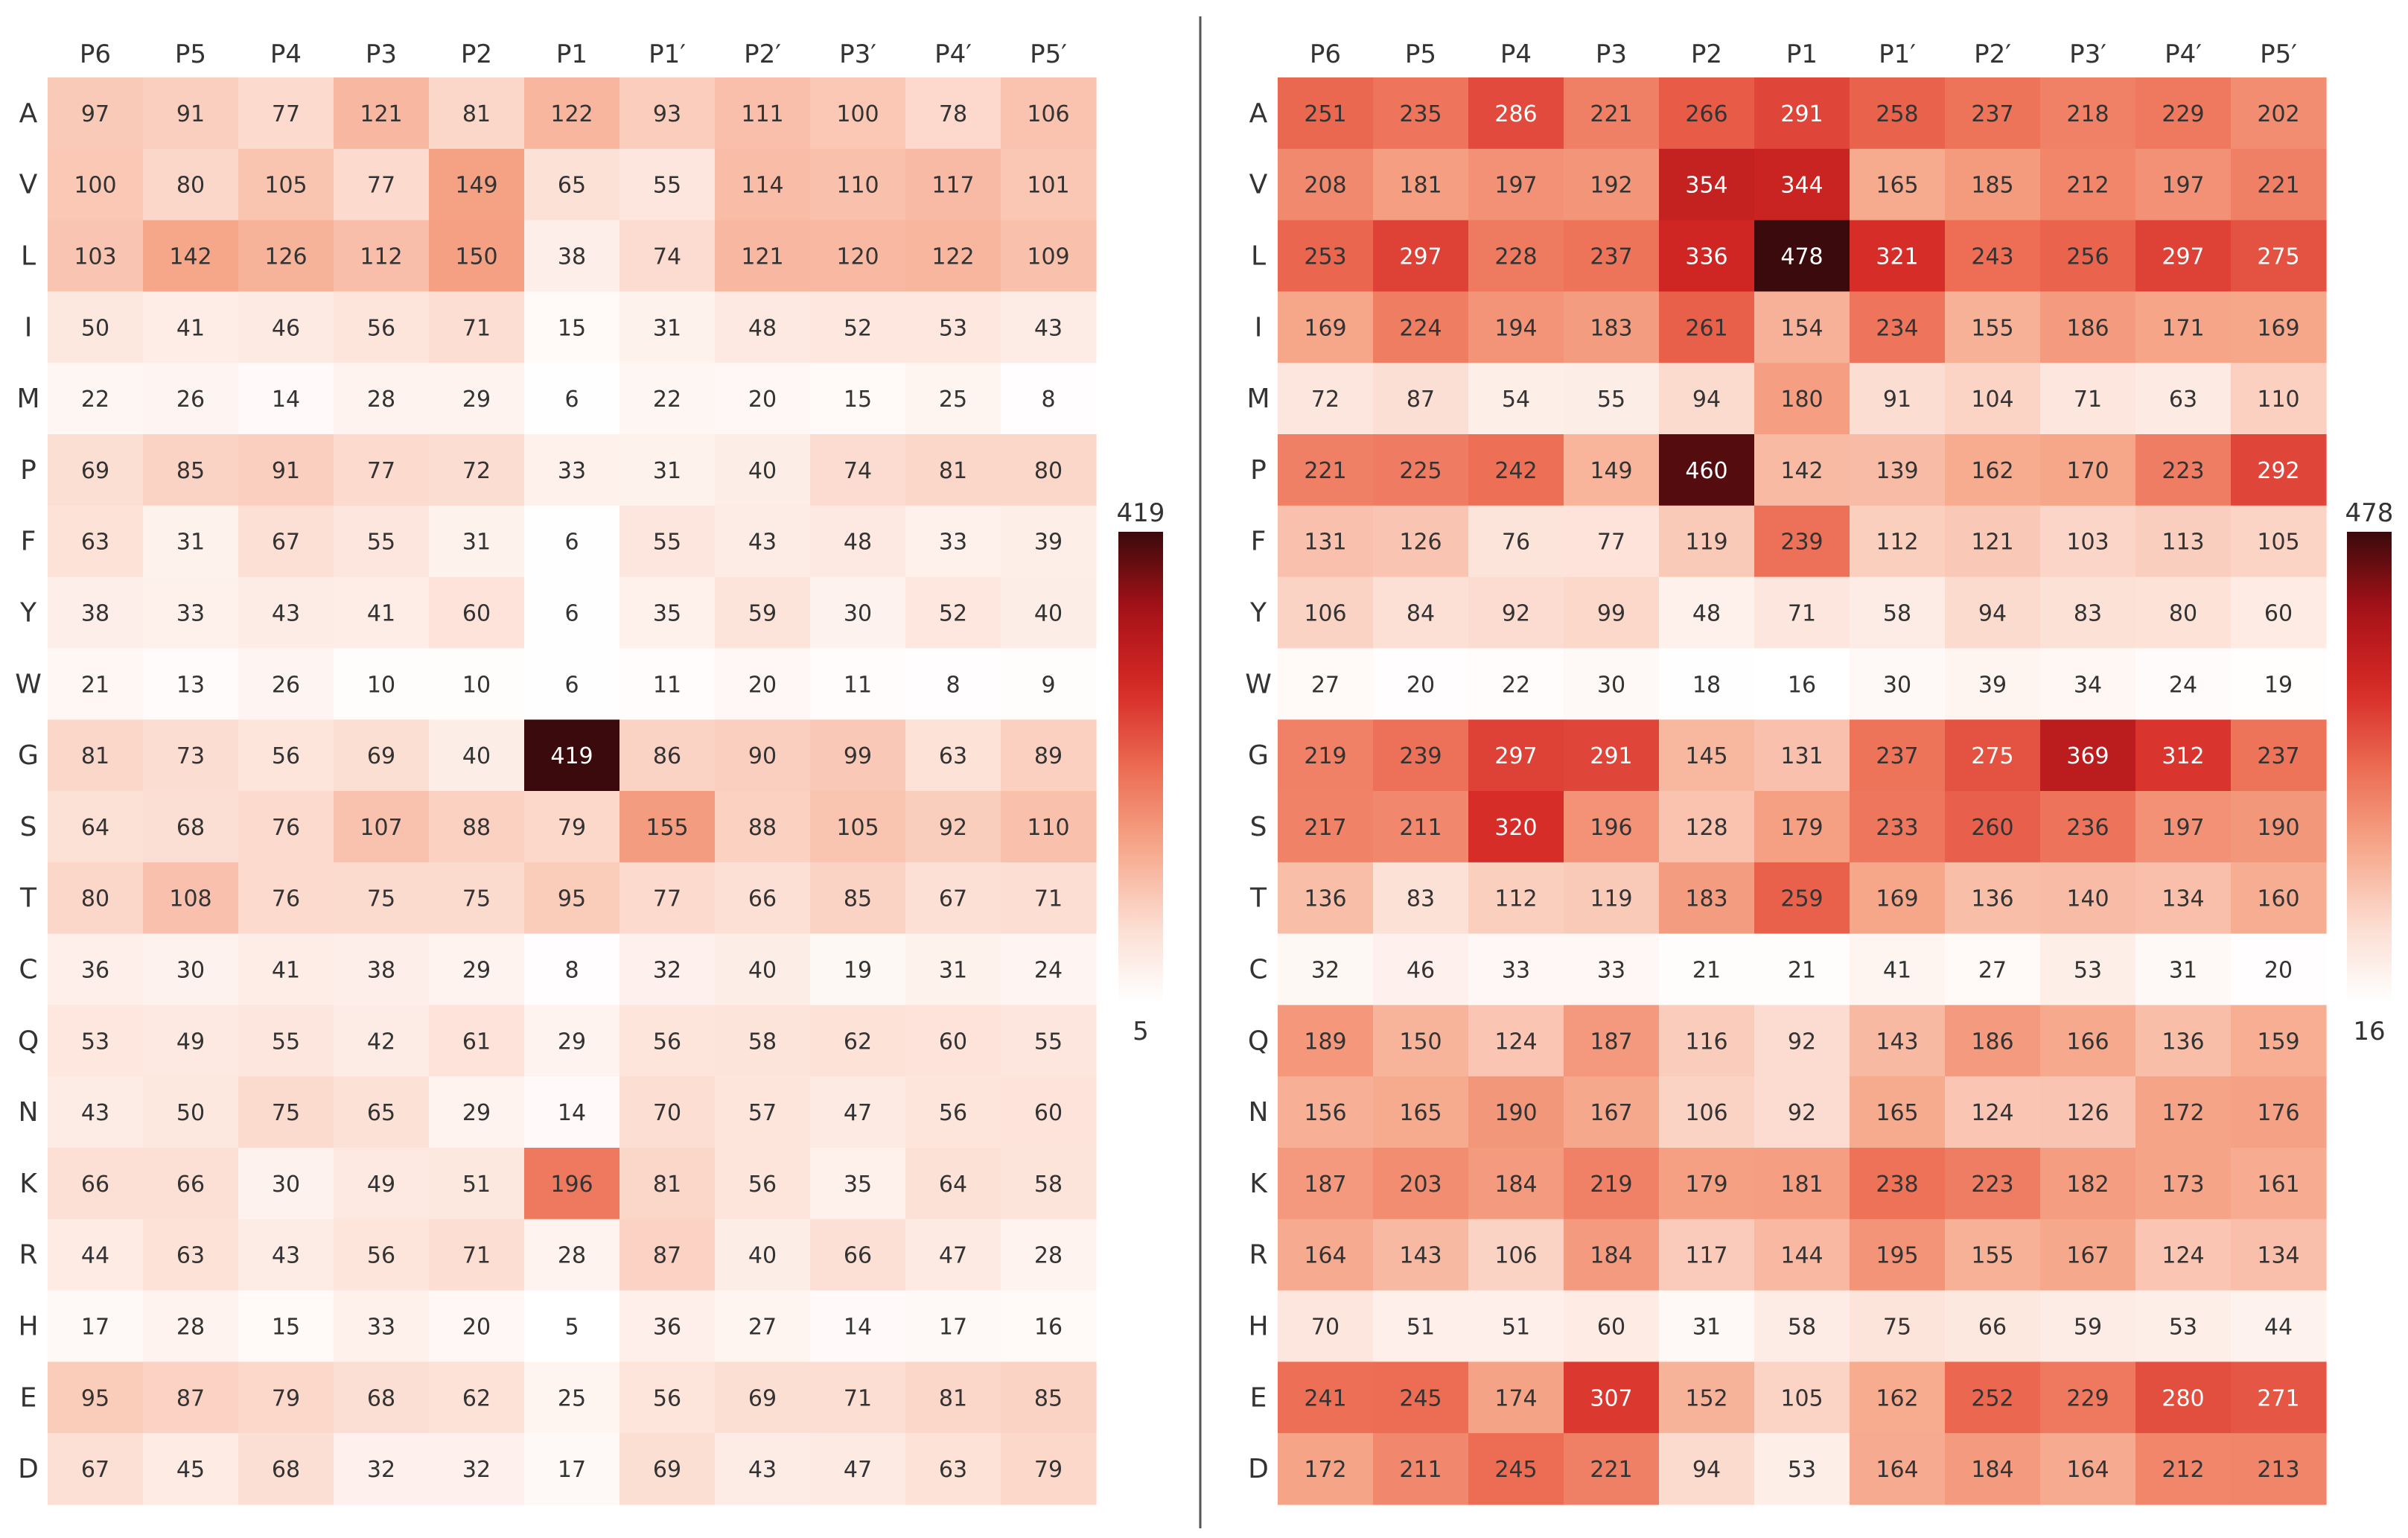 Image resolution: width=2408 pixels, height=1538 pixels. Describe the element at coordinates (762, 543) in the screenshot. I see `cell-value-label: 43` at that location.